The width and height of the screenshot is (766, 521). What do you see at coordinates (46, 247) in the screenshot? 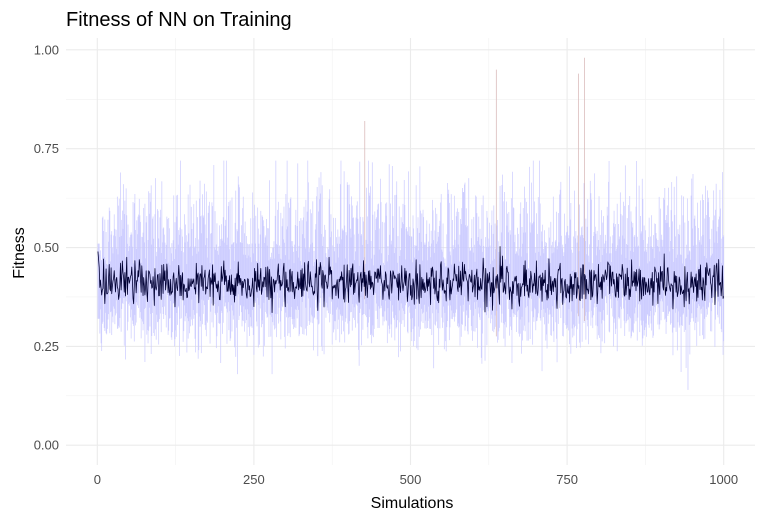
I see `y-tick-label: 0.50` at bounding box center [46, 247].